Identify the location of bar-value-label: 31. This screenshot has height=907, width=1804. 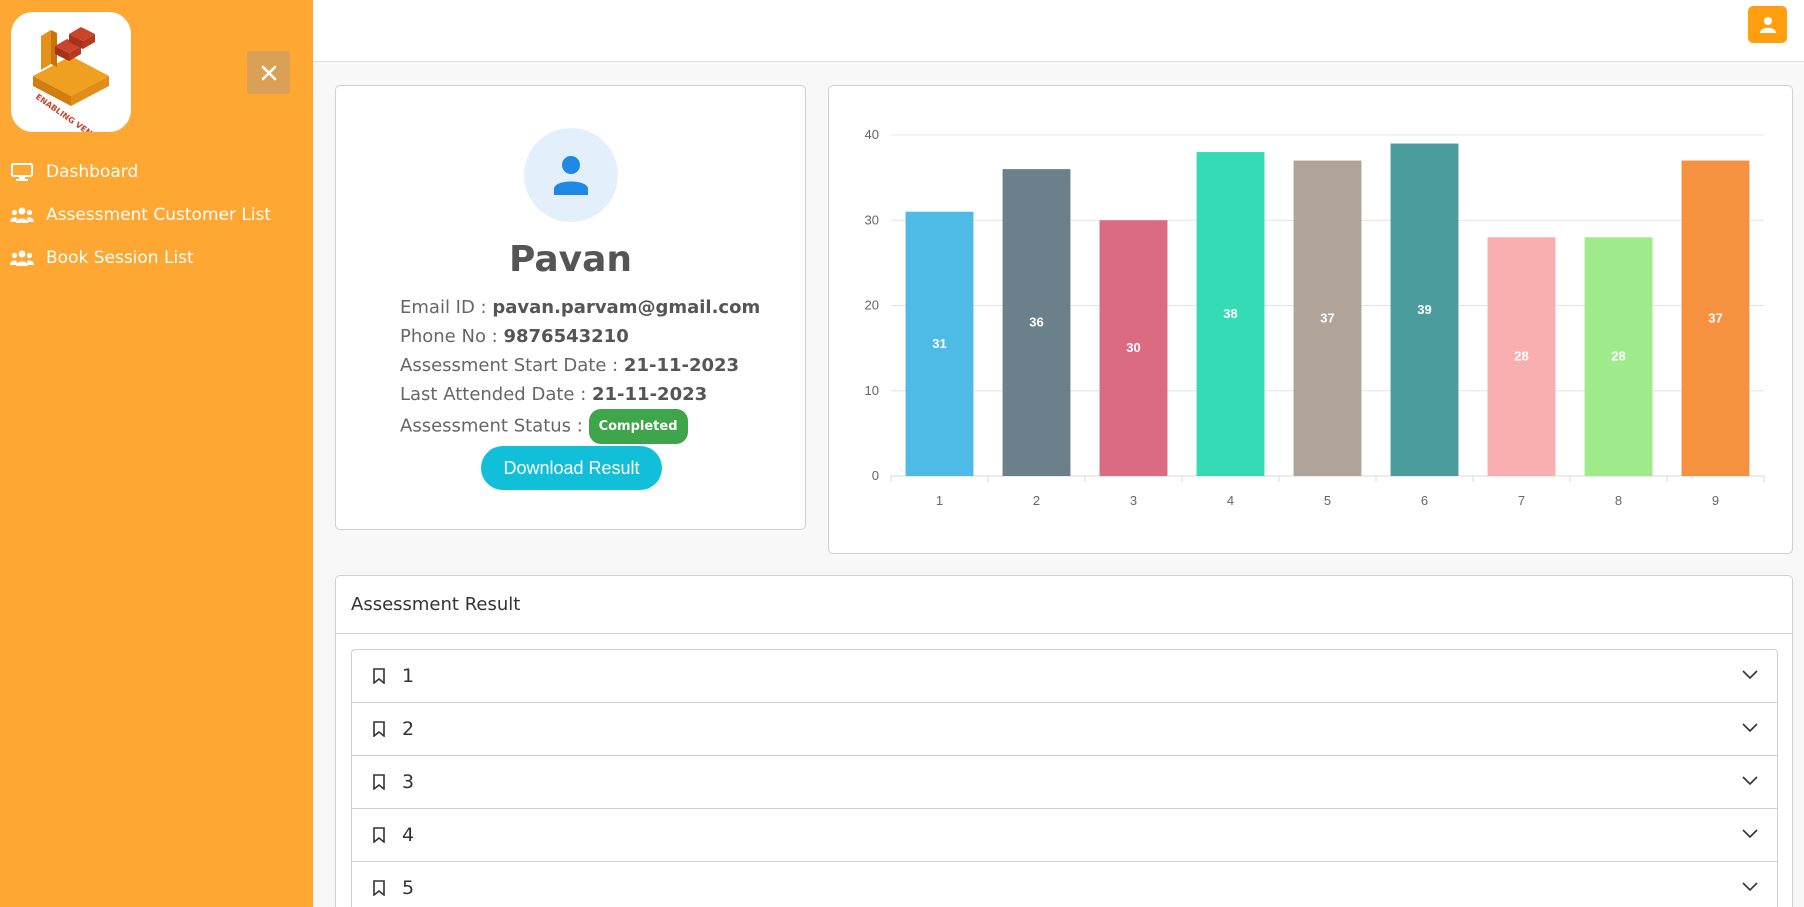
(939, 343).